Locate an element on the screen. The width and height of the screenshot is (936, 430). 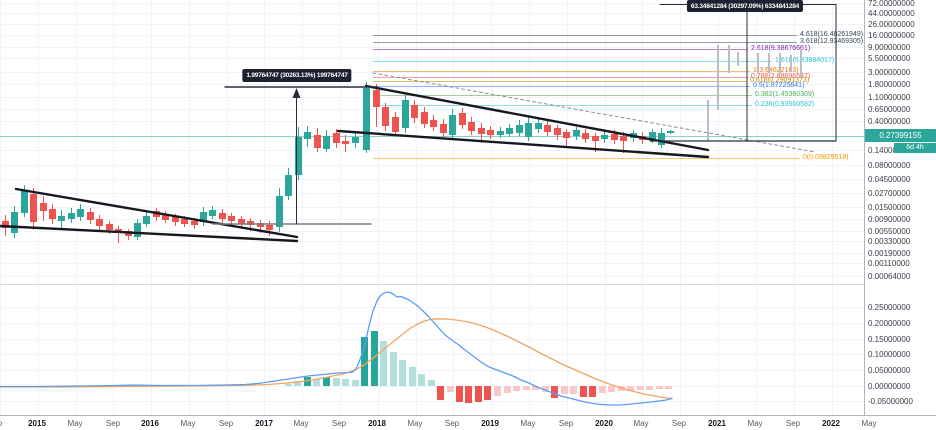
price-axis-label: 9.00000000 is located at coordinates (889, 47).